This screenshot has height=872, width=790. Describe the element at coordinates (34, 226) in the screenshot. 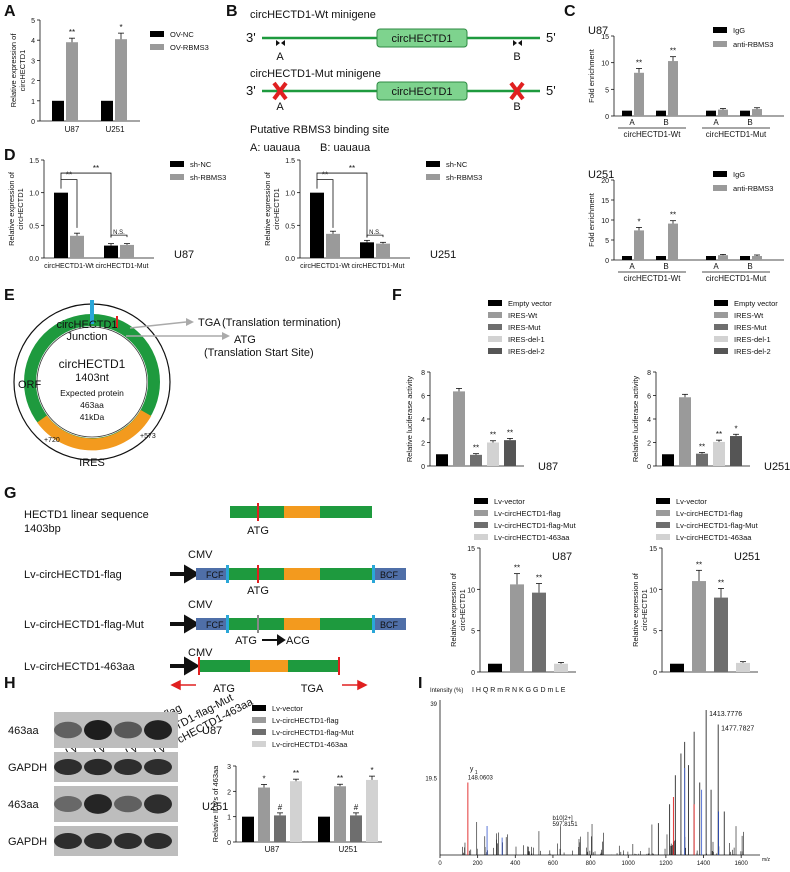

I see `y-tick-label: 0.5` at that location.